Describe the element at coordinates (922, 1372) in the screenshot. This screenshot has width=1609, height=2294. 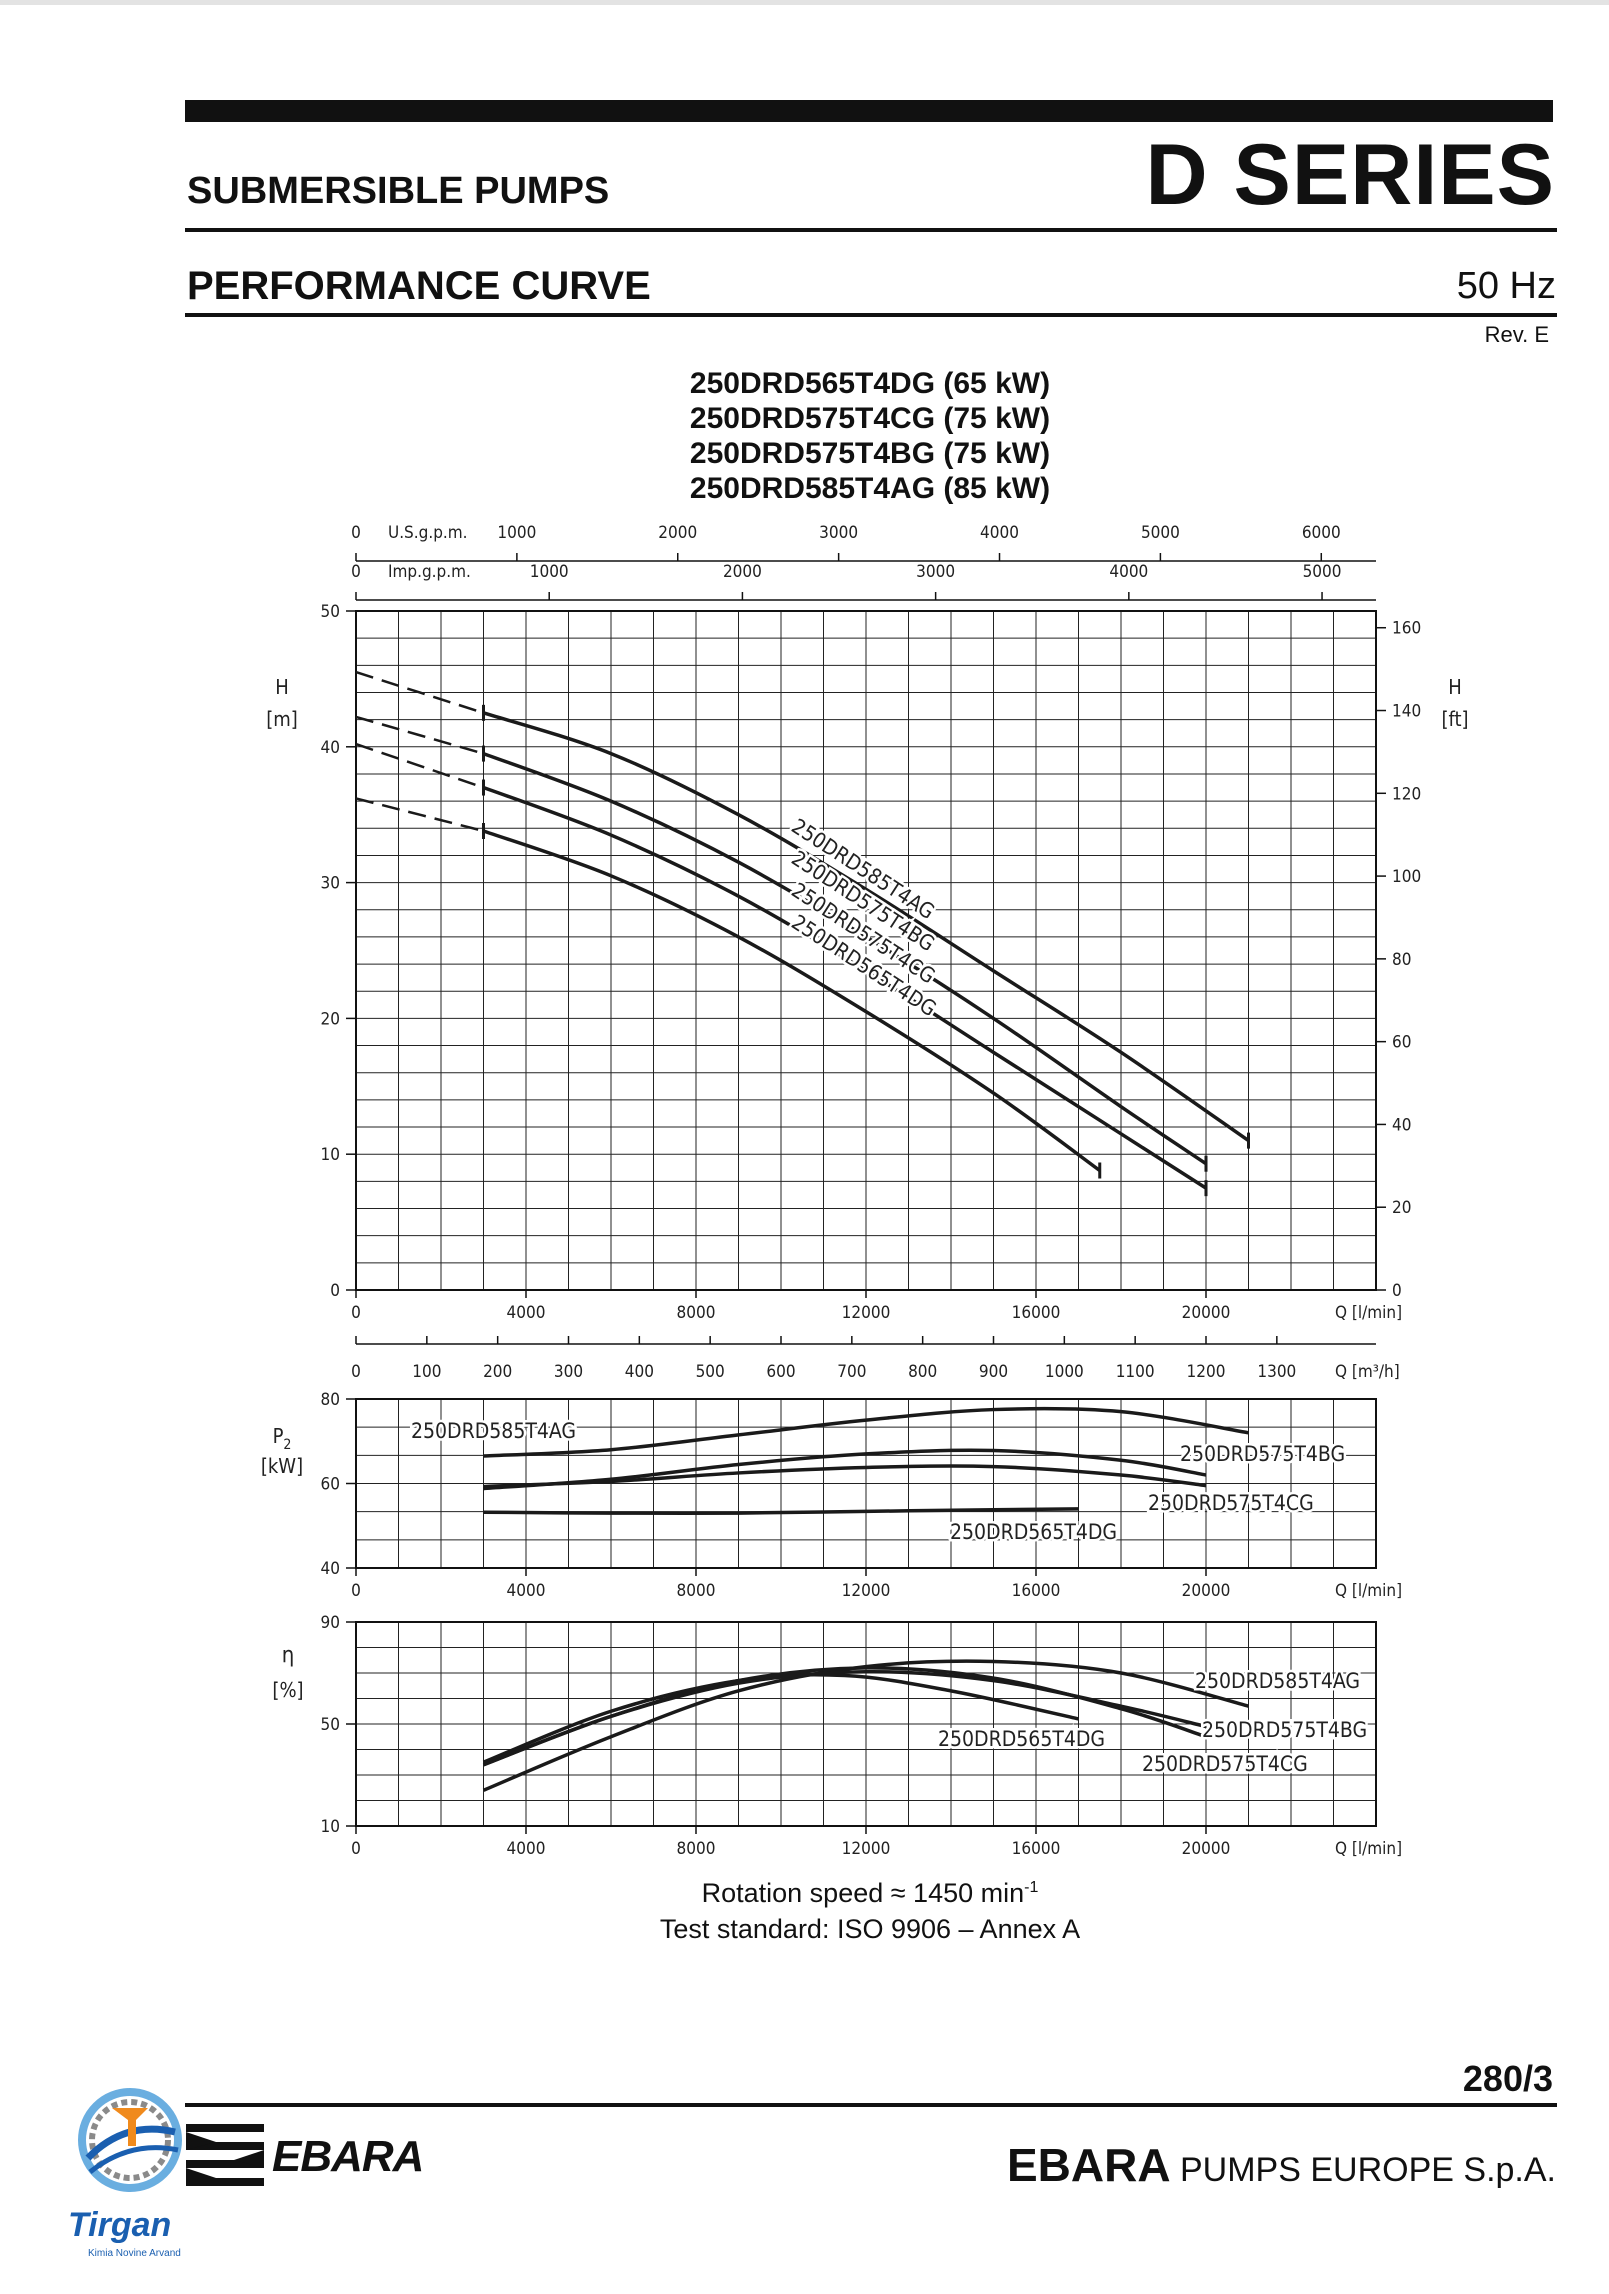
I see `top-axis-tick-label: 800` at that location.